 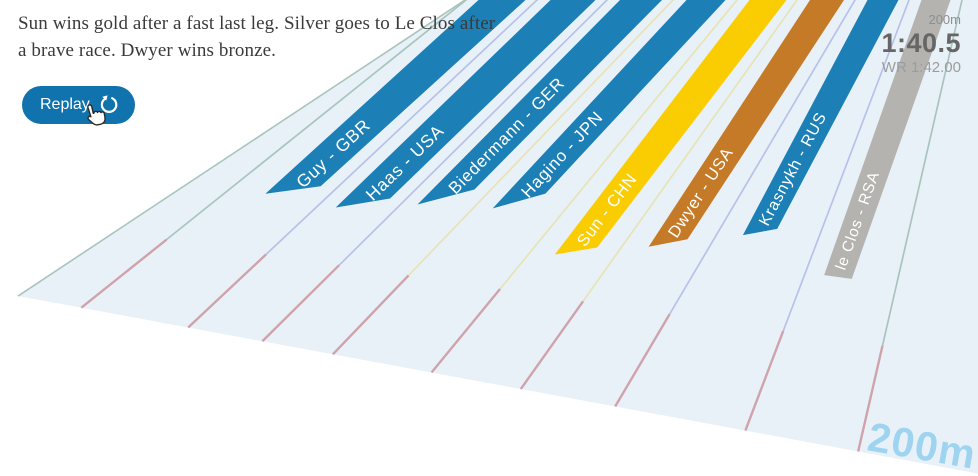 What do you see at coordinates (109, 105) in the screenshot?
I see `replay-icon` at bounding box center [109, 105].